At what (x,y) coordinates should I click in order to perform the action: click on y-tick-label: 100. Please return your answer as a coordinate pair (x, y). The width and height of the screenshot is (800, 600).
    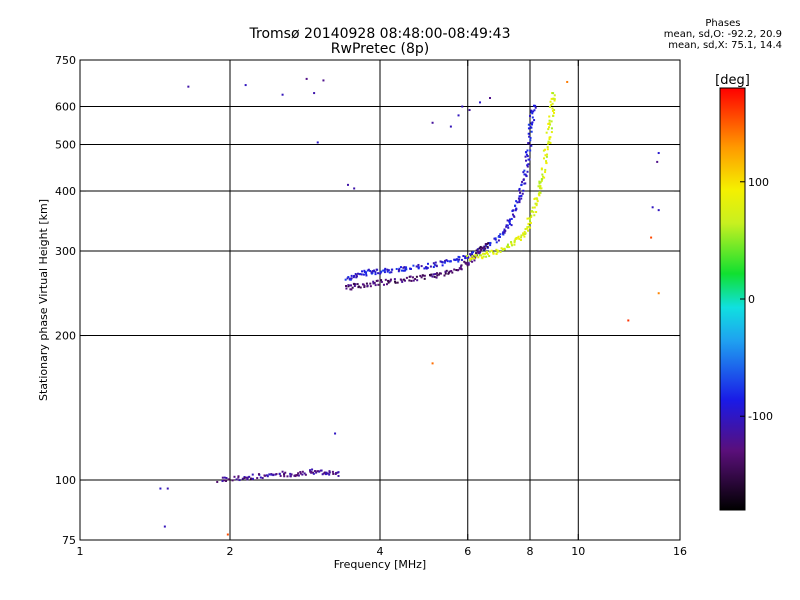
    Looking at the image, I should click on (65, 480).